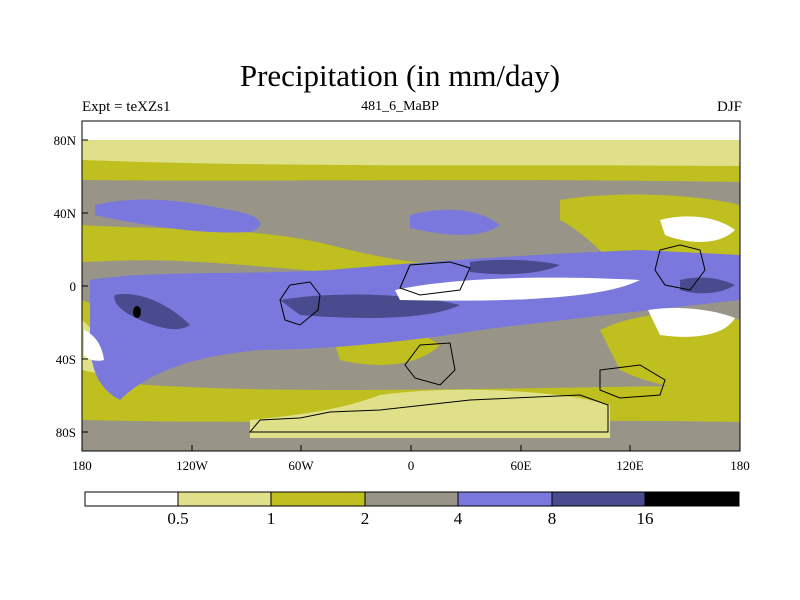 This screenshot has width=800, height=600. Describe the element at coordinates (266, 251) in the screenshot. I see `tropic-north-yellow` at that location.